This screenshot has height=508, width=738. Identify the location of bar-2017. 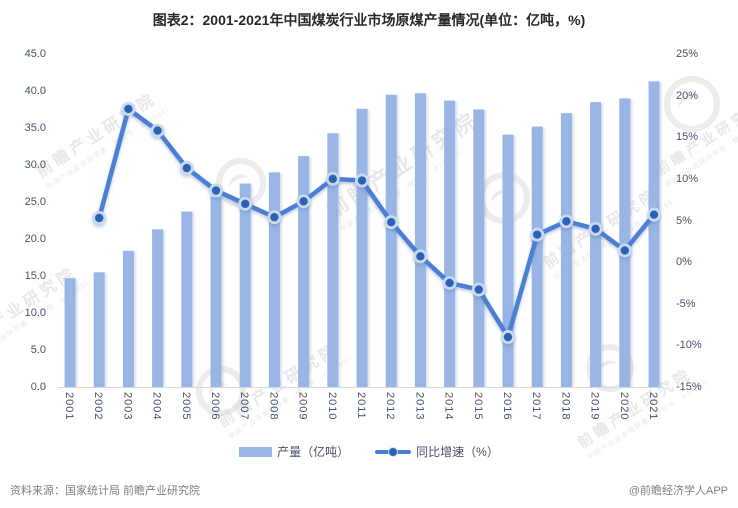
(537, 257).